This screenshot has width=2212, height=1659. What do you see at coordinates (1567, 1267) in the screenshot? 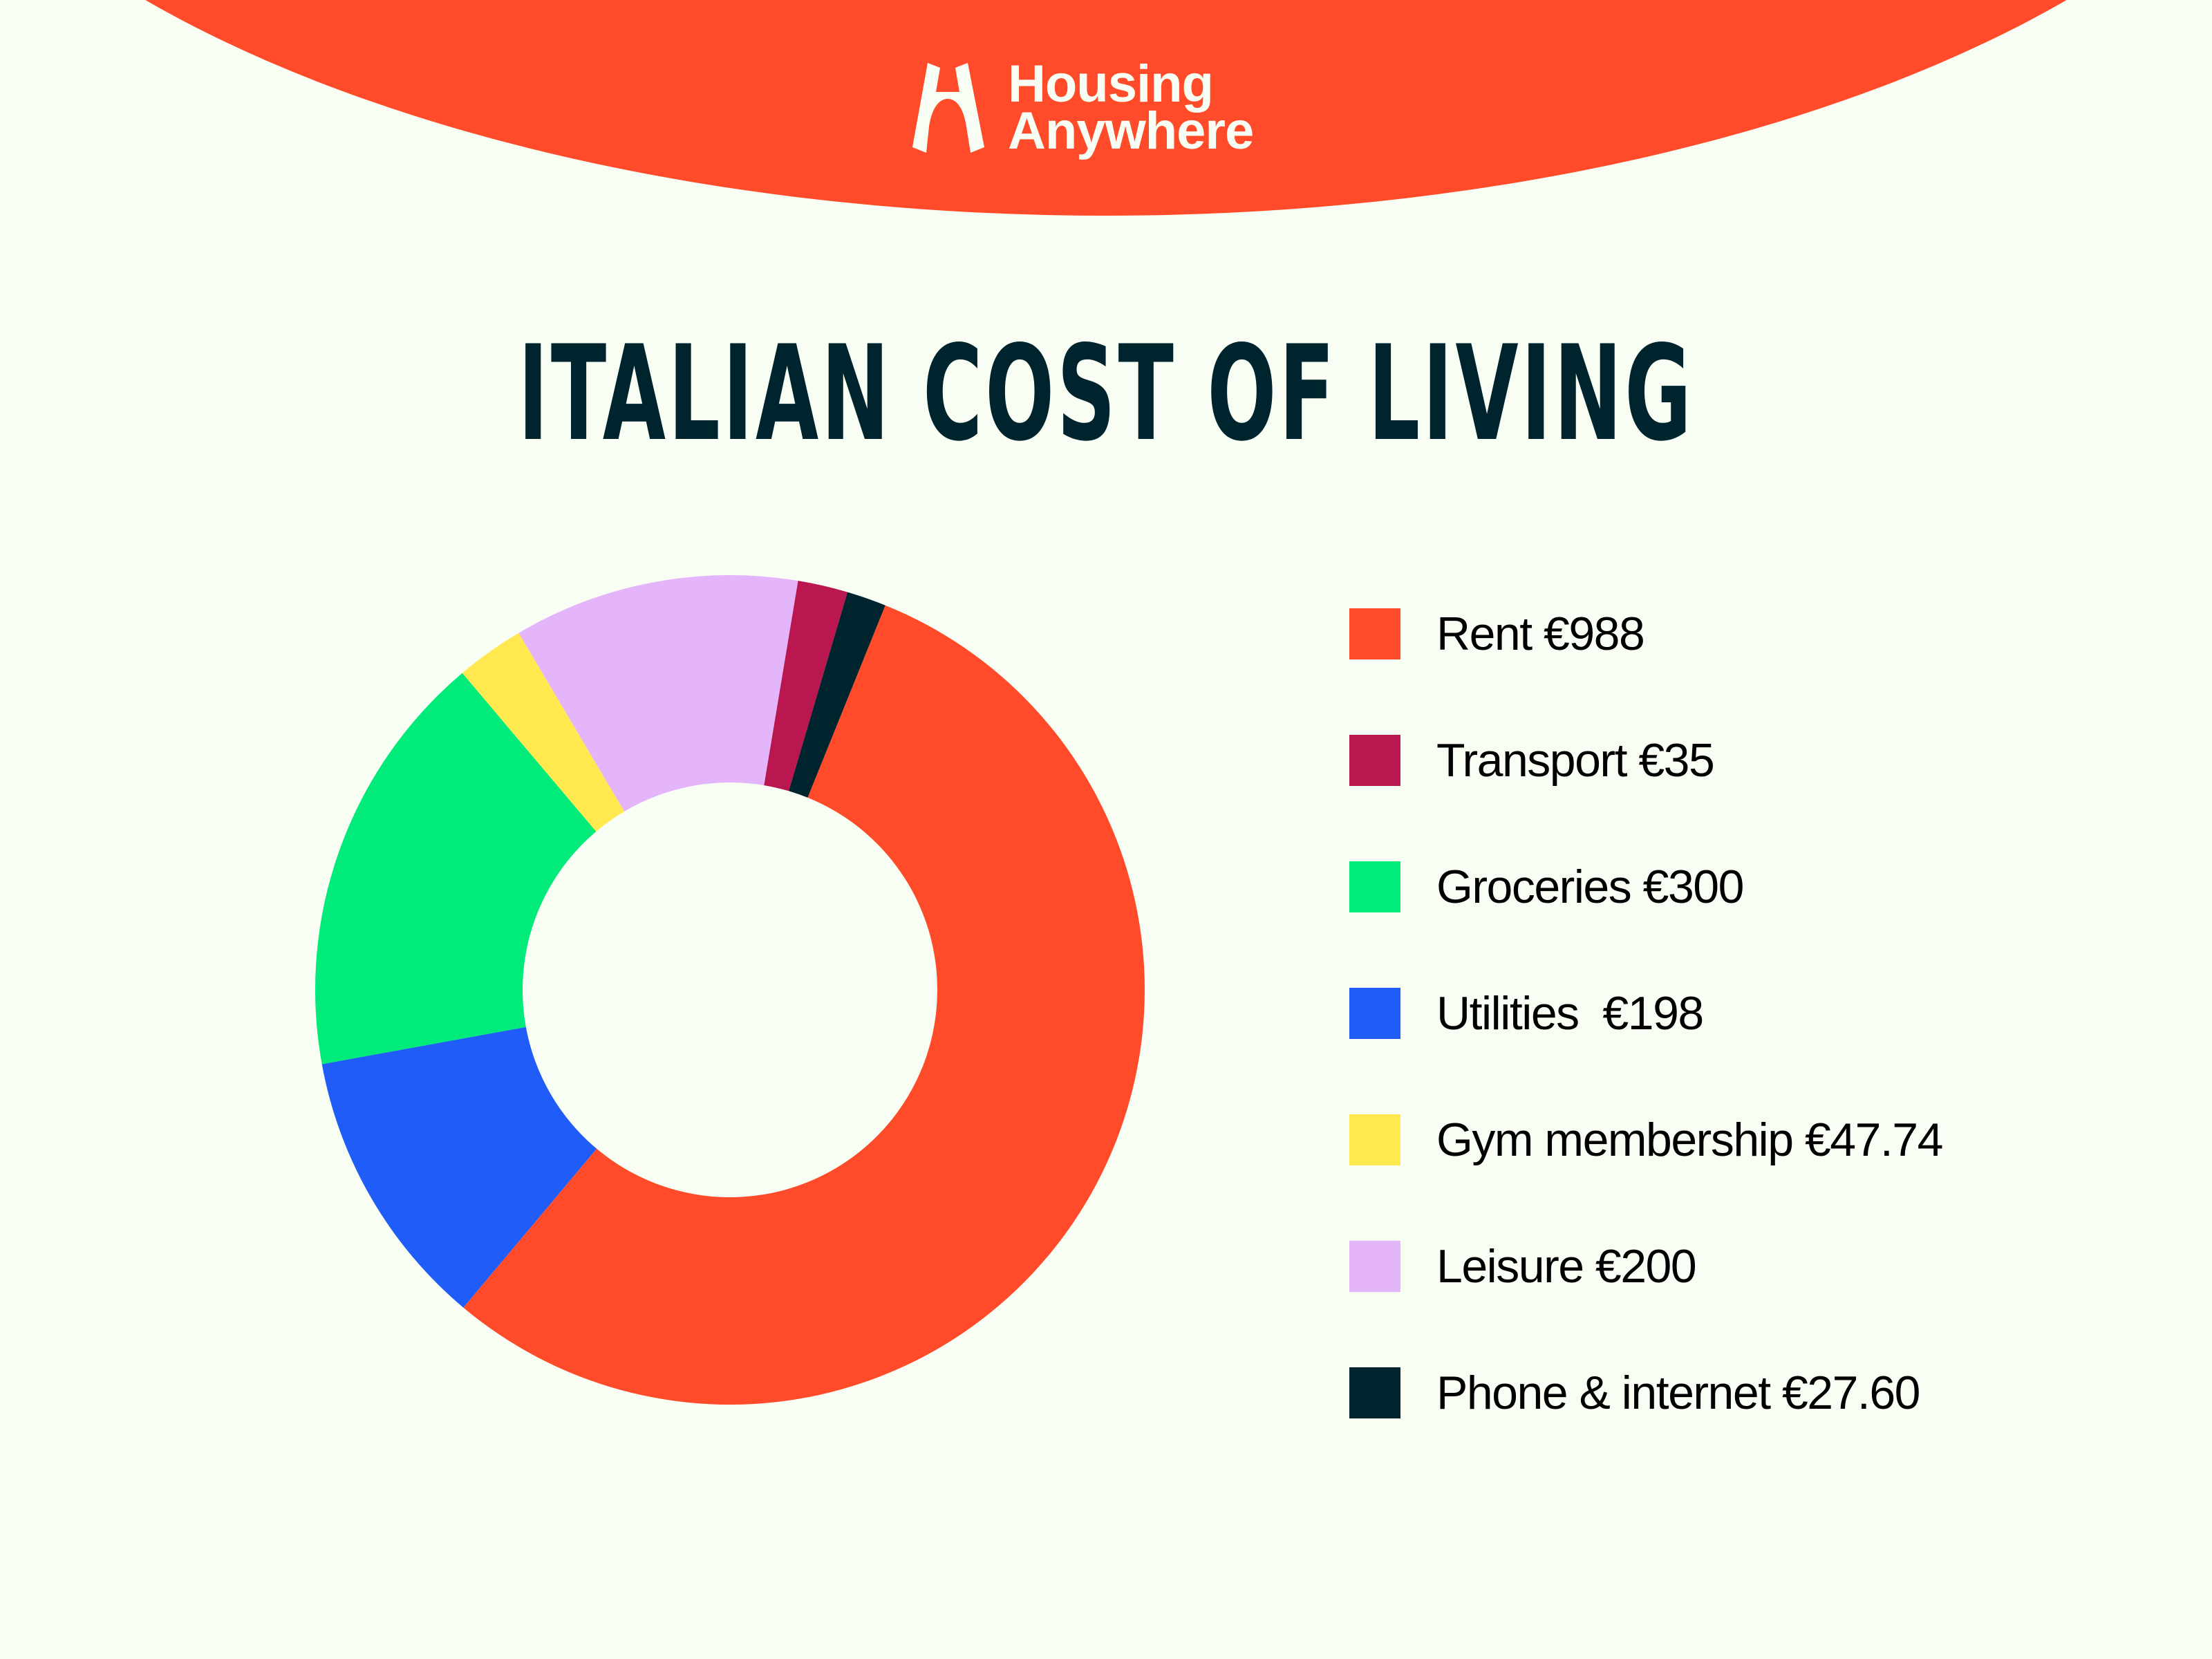
I see `legend-label: Leisure €200` at bounding box center [1567, 1267].